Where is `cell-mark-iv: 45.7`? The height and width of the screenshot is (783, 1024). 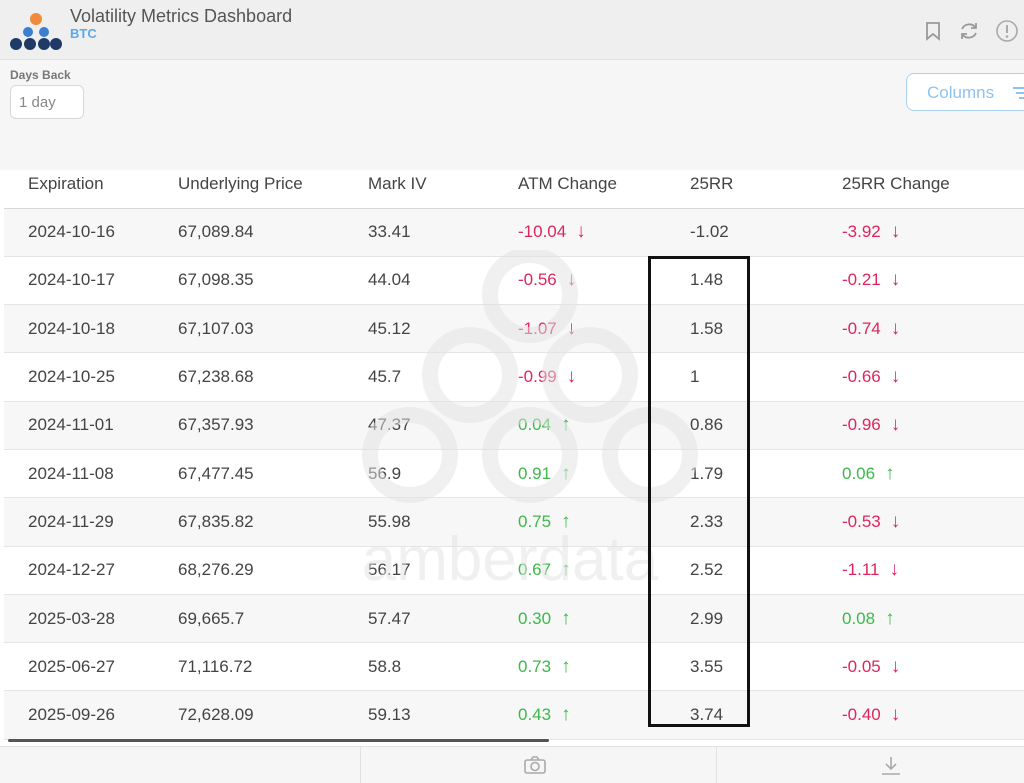
cell-mark-iv: 45.7 is located at coordinates (419, 377).